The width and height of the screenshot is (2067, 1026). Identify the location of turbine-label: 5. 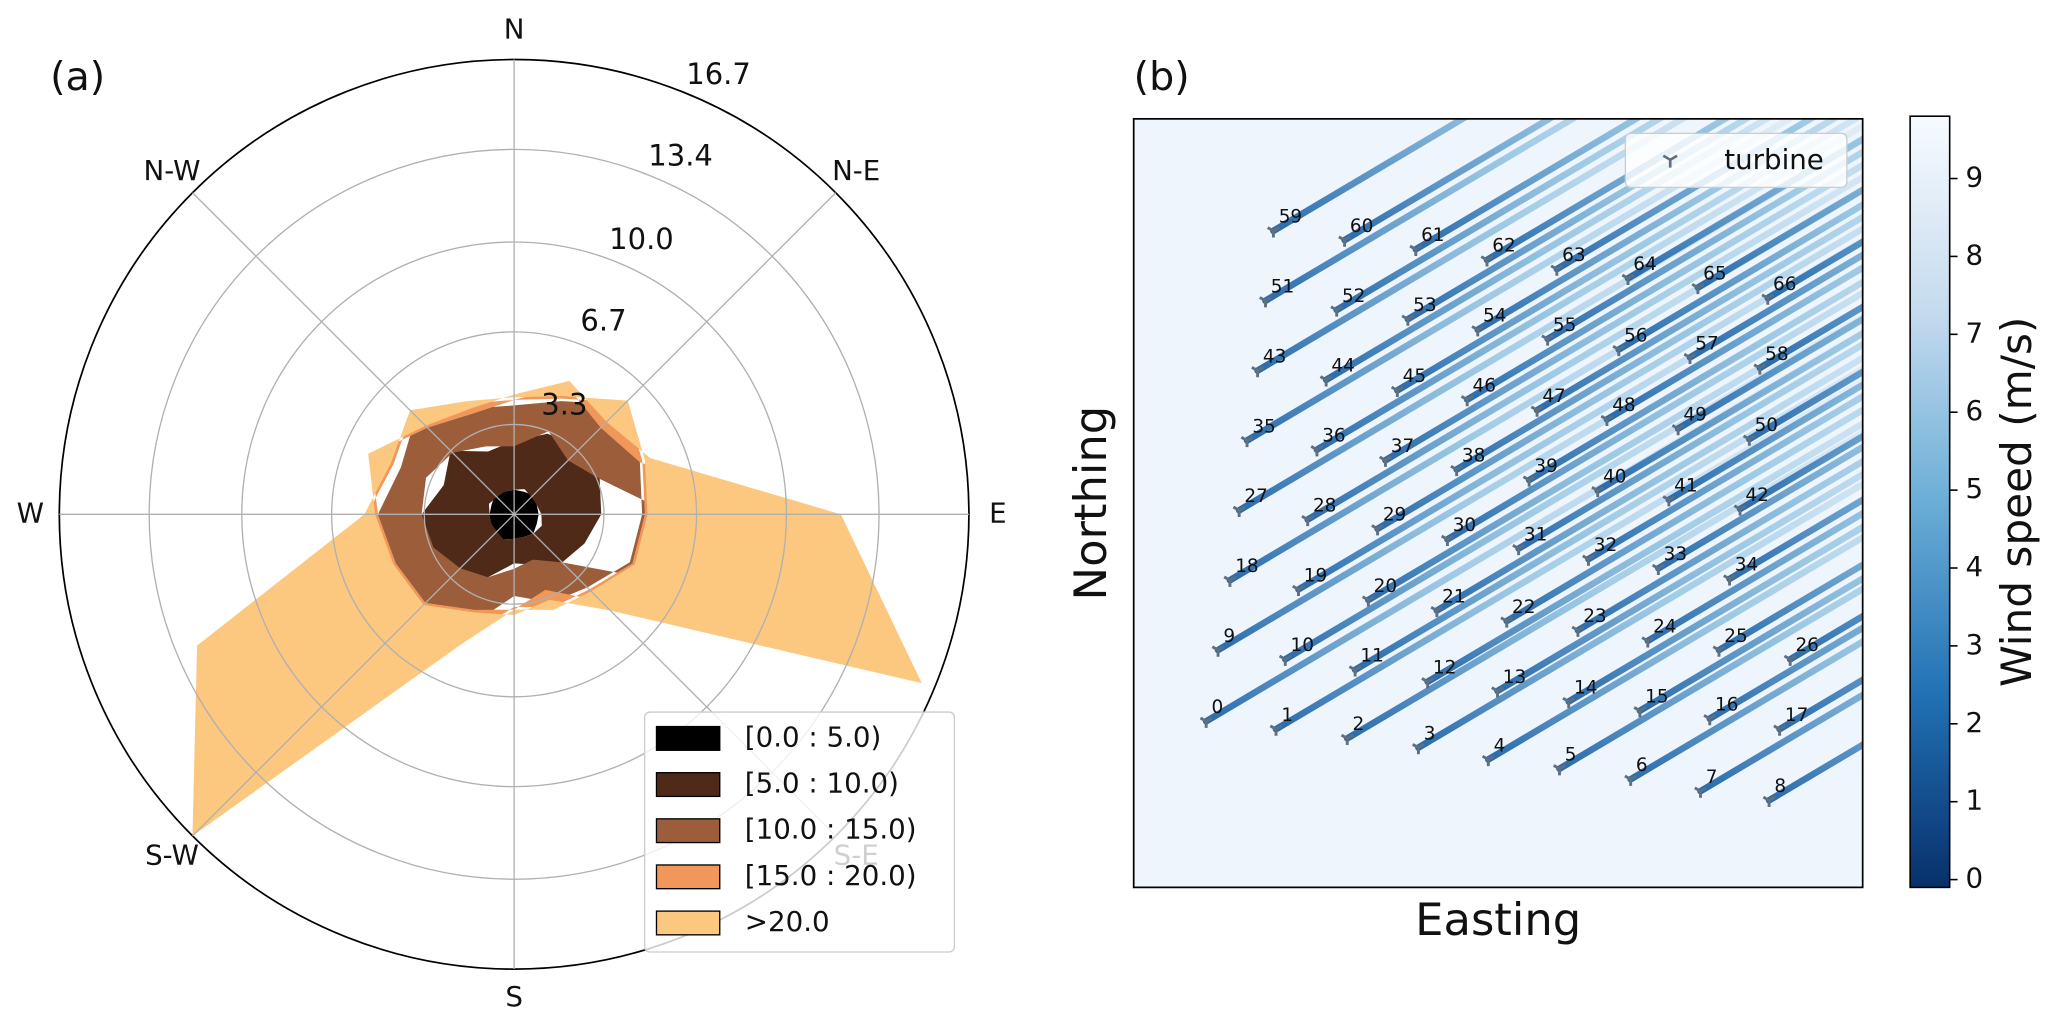
(1571, 755).